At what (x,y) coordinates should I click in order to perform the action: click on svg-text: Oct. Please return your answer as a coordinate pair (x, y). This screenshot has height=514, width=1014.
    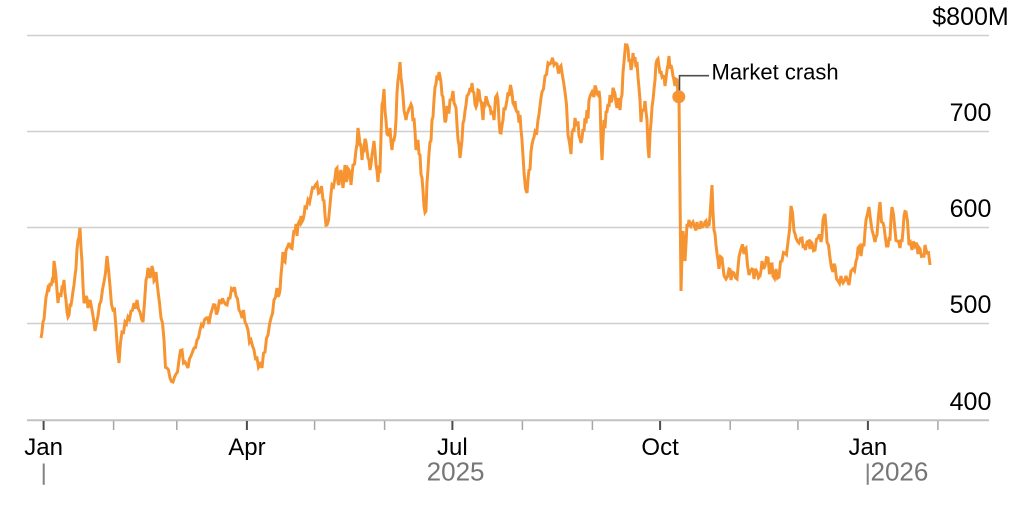
    Looking at the image, I should click on (660, 447).